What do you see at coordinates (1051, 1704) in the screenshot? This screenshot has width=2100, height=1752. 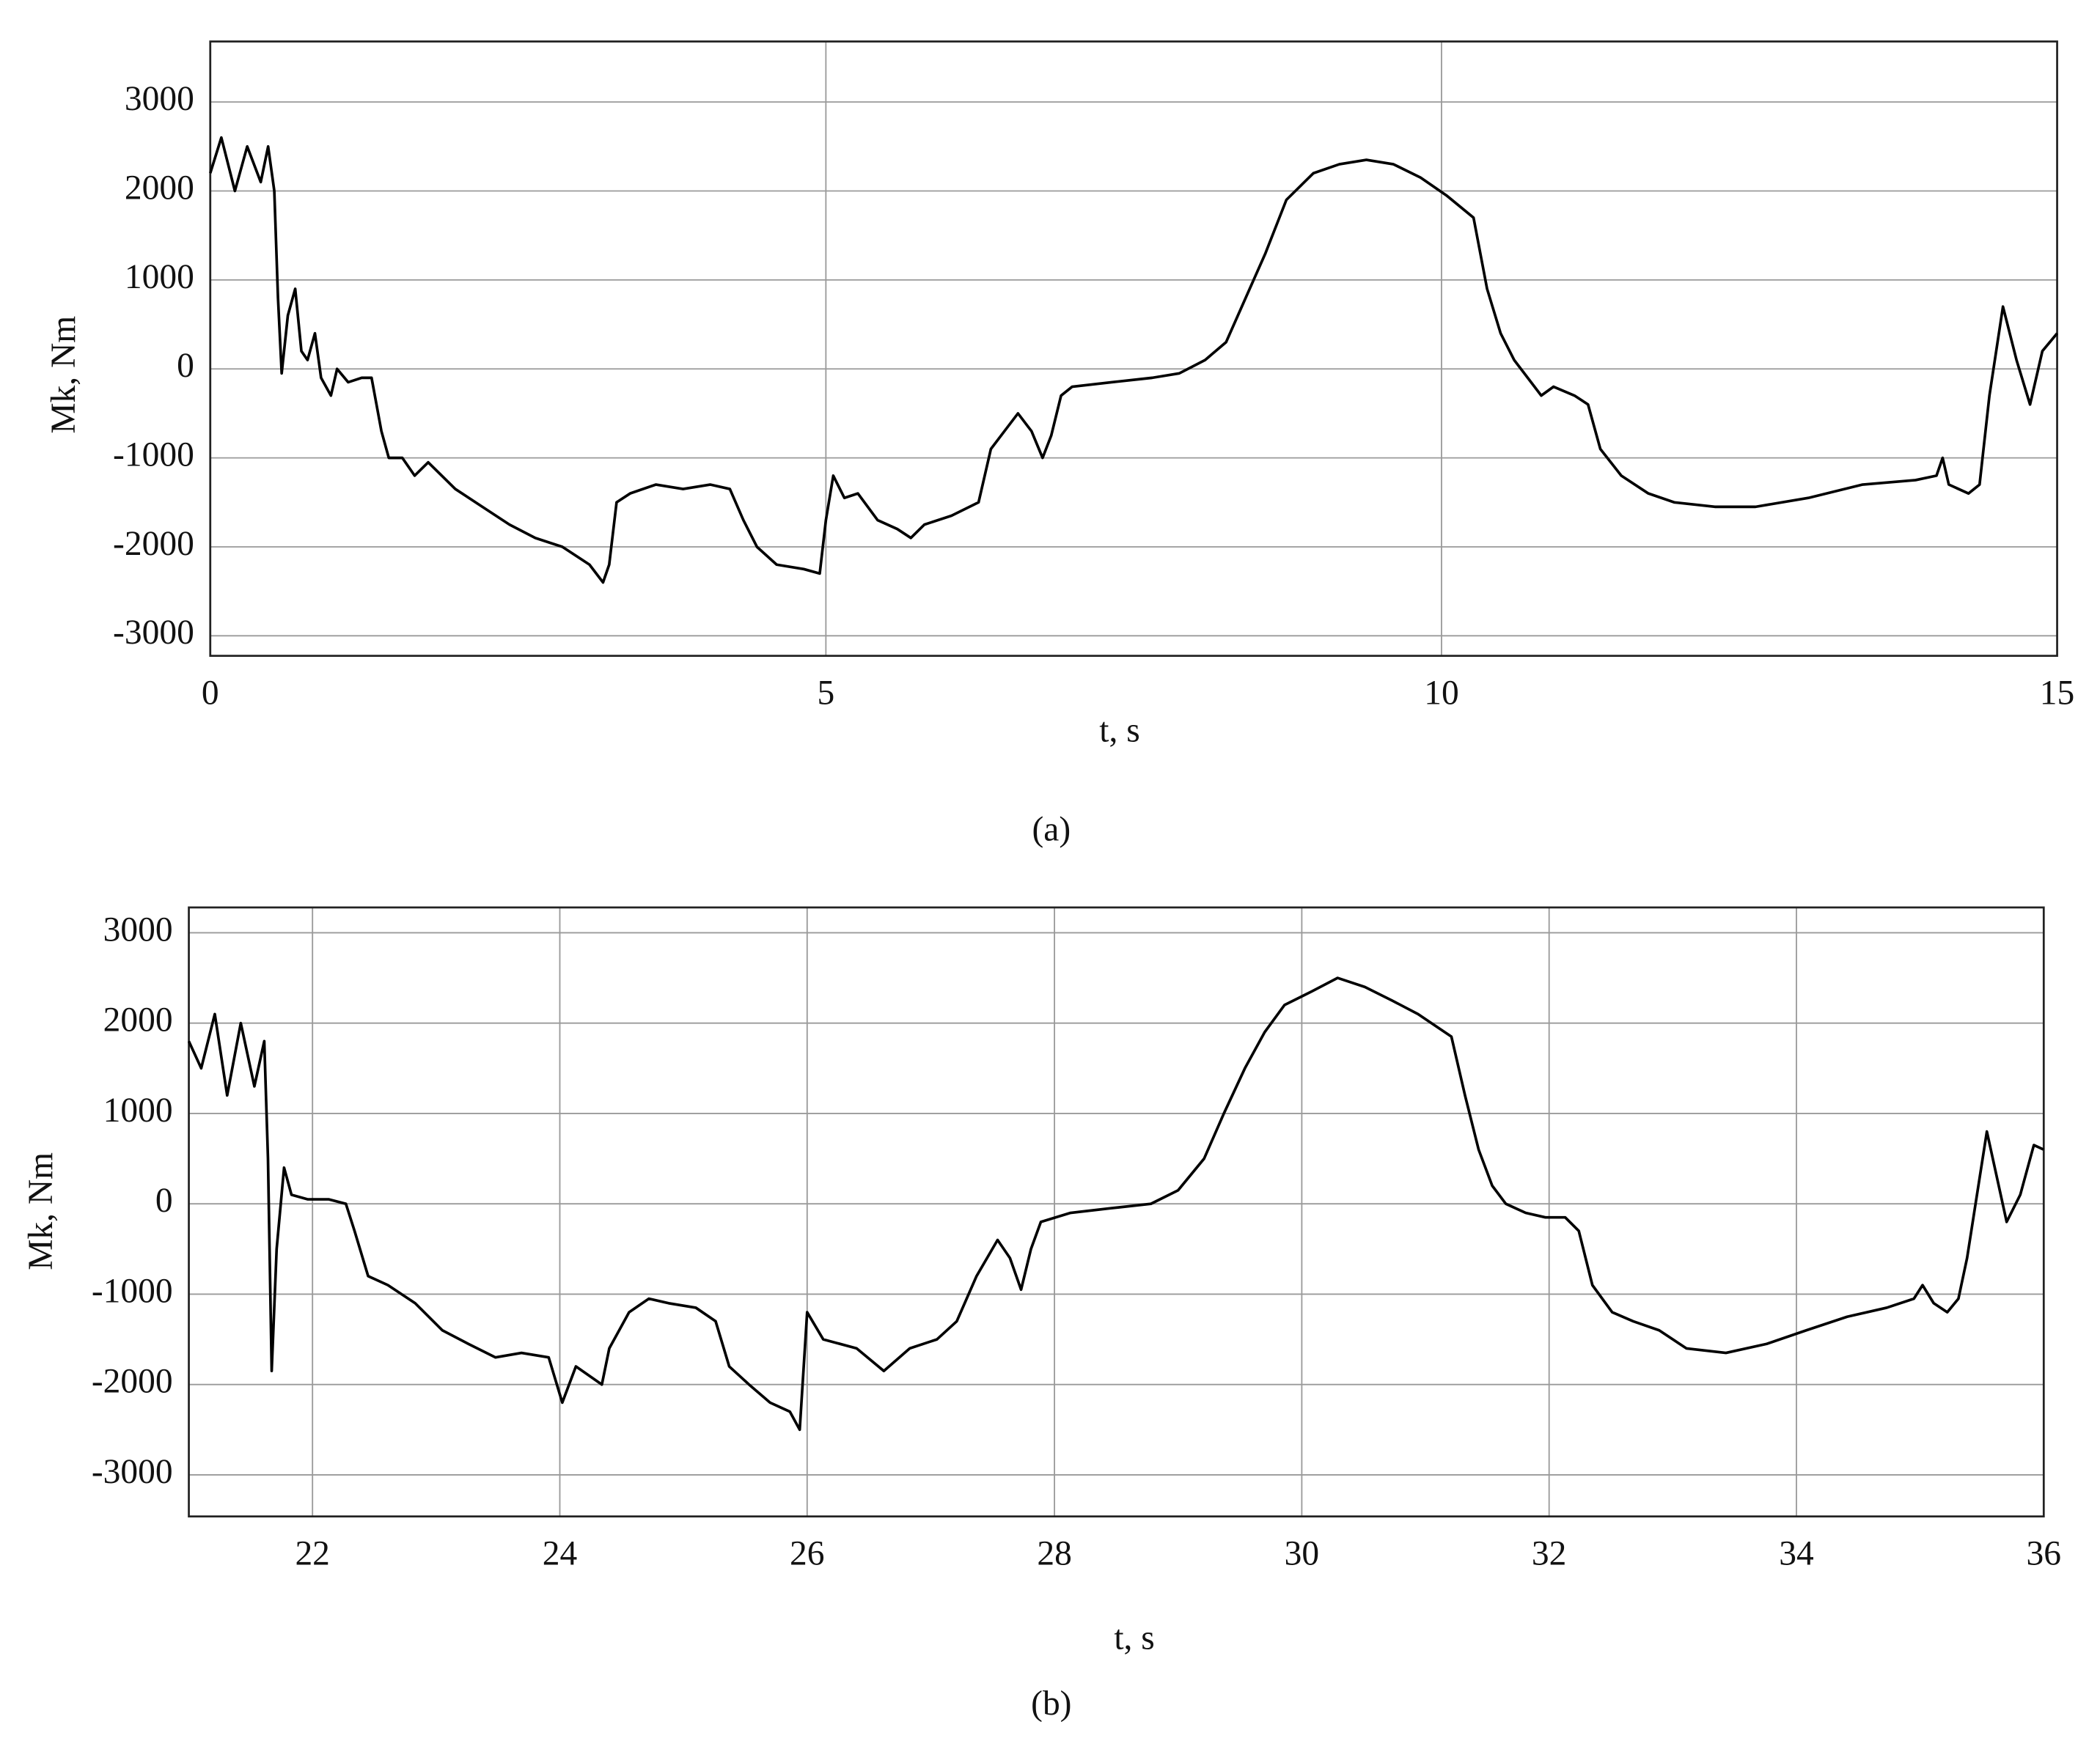 I see `caption: (b)` at bounding box center [1051, 1704].